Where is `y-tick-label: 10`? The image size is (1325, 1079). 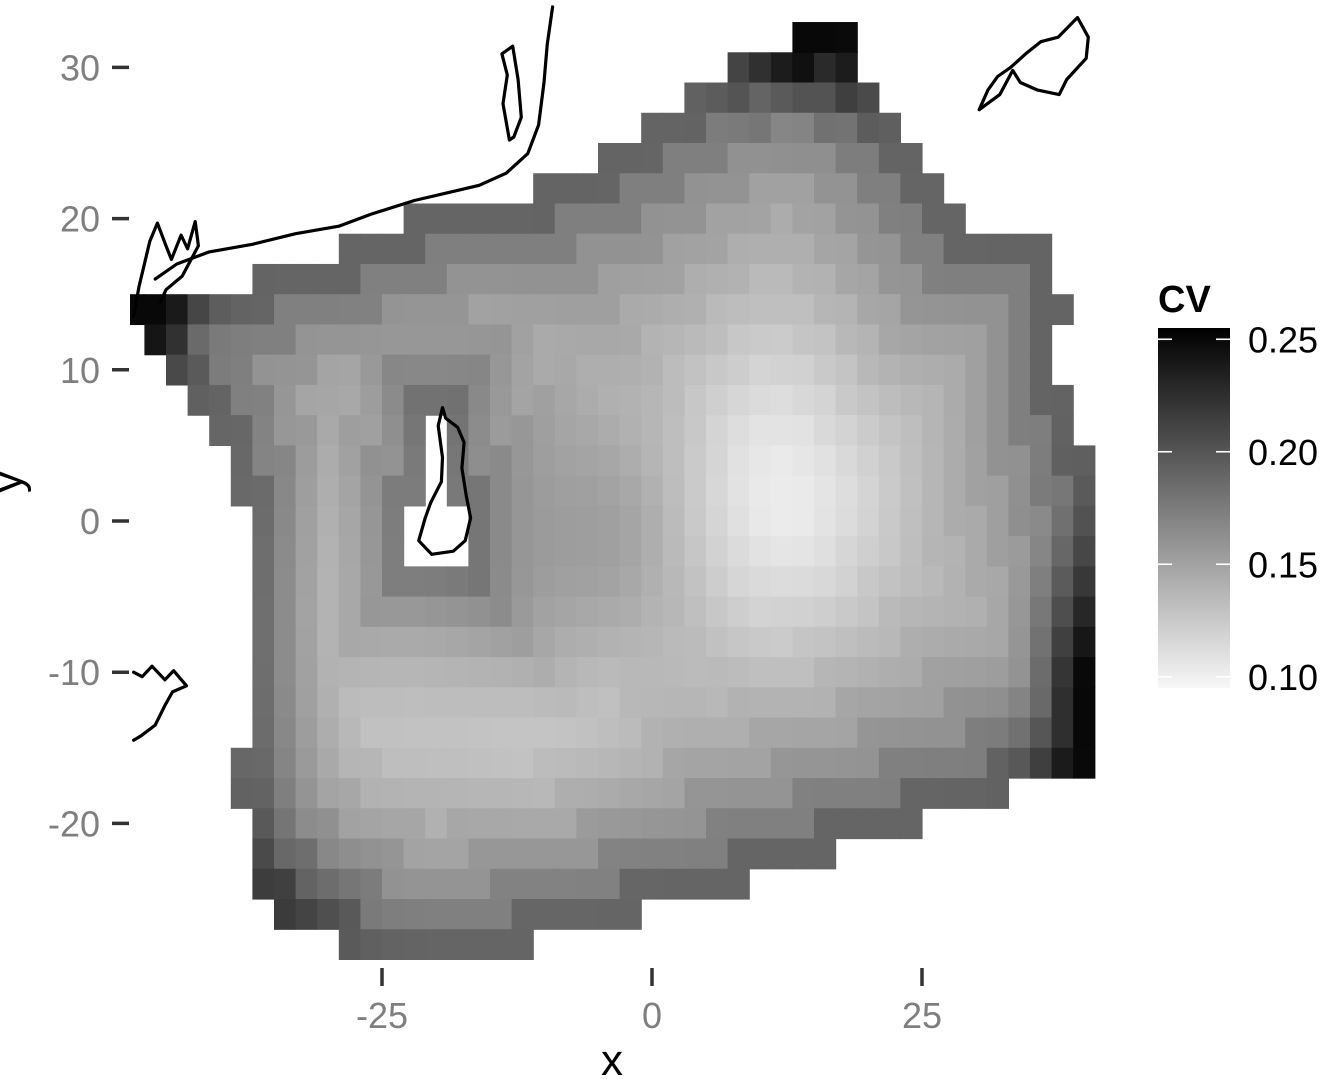 y-tick-label: 10 is located at coordinates (80, 370).